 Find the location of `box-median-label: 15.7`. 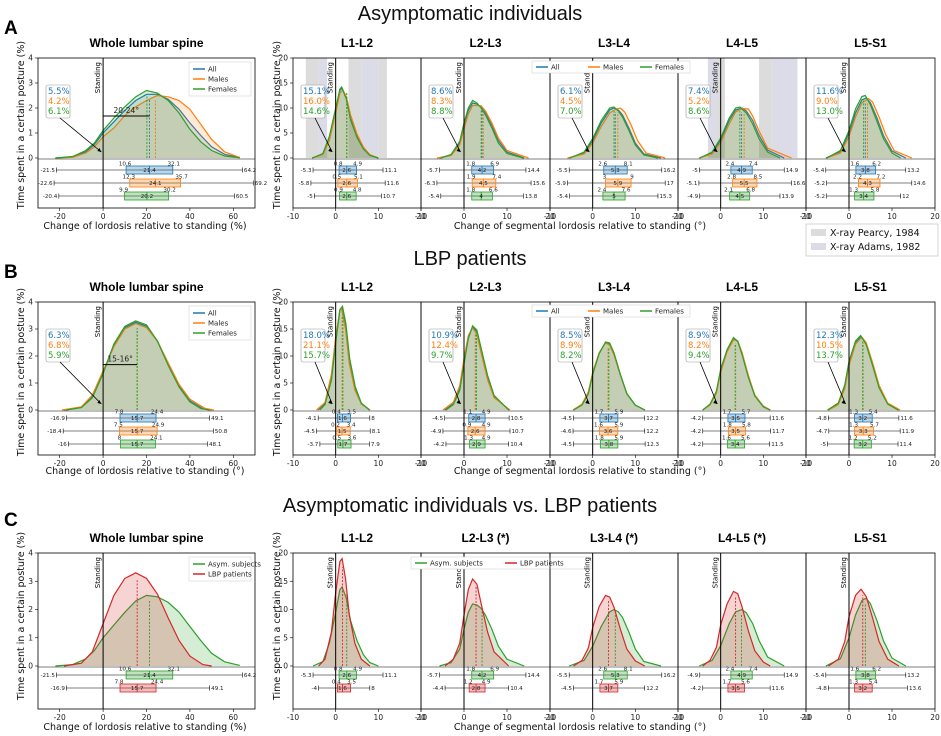

box-median-label: 15.7 is located at coordinates (137, 419).